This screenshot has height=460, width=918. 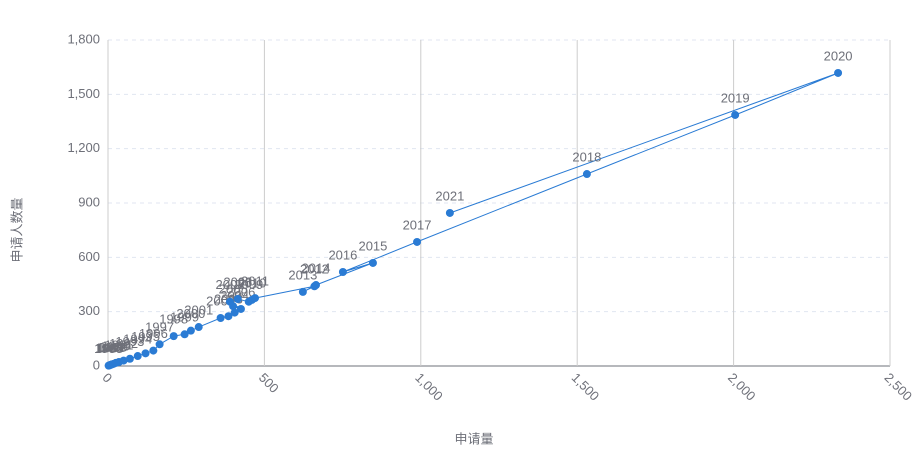 I want to click on x-tick-label: 1,500, so click(x=586, y=387).